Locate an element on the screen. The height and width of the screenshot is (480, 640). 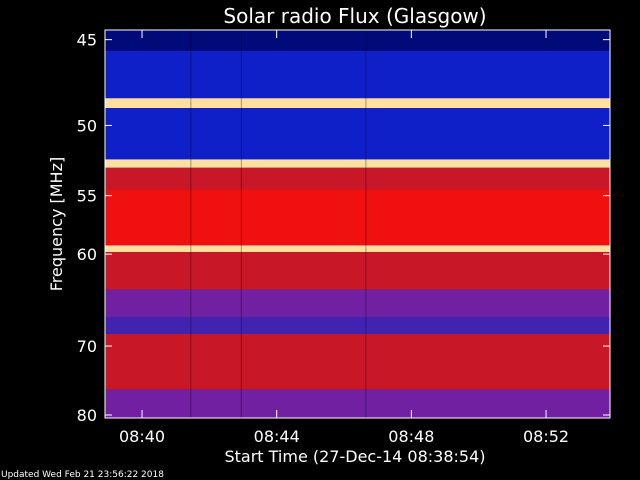
y-tick-label-55: 55 is located at coordinates (87, 196).